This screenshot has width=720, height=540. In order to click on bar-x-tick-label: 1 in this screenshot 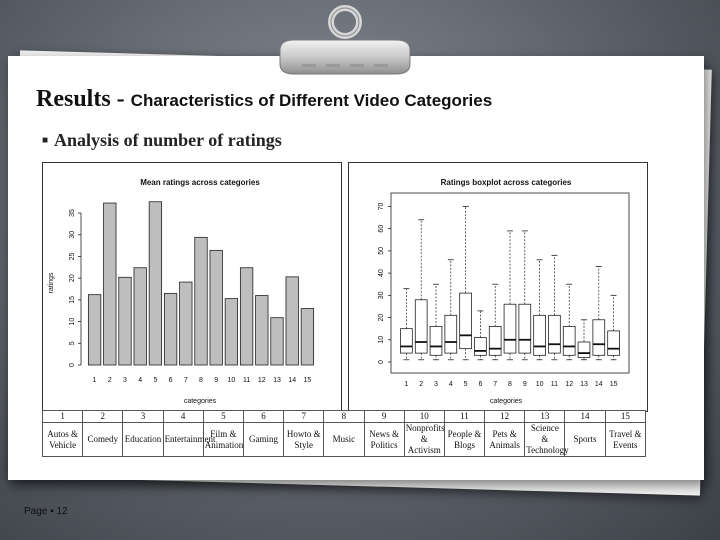, I will do `click(95, 380)`.